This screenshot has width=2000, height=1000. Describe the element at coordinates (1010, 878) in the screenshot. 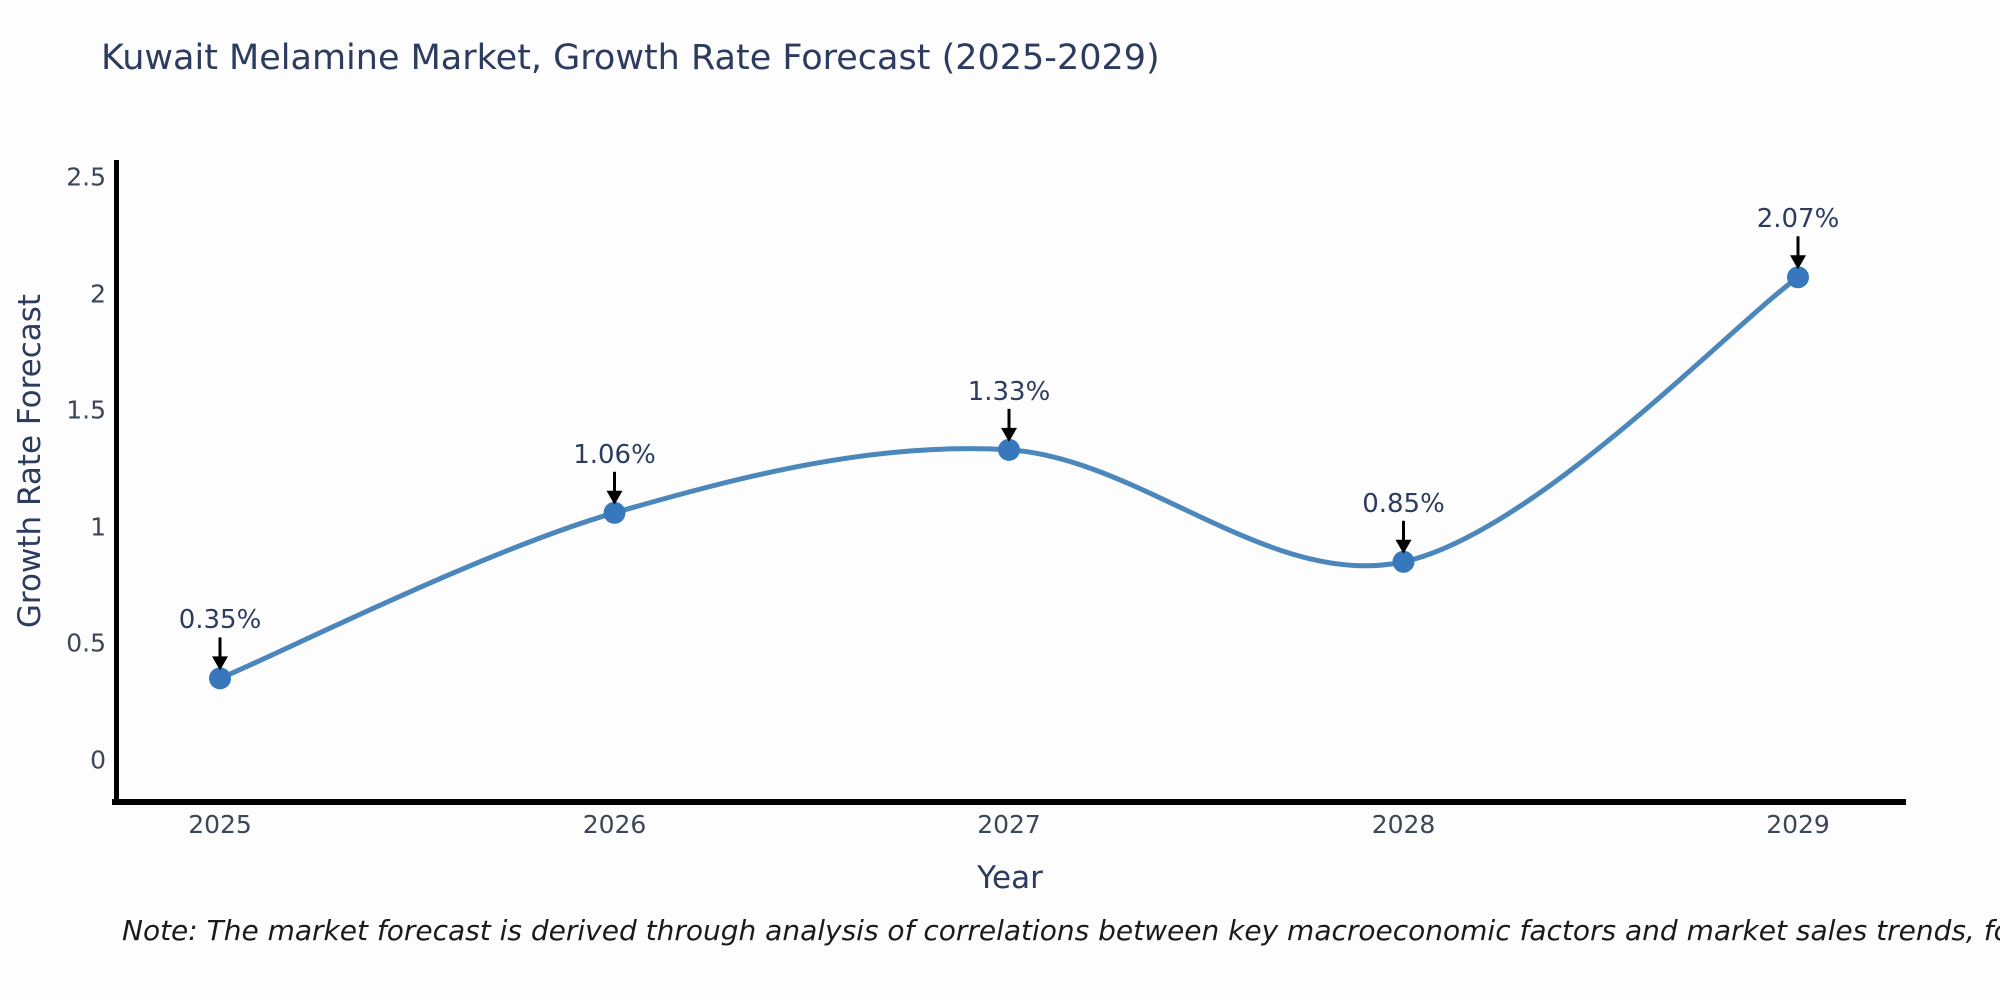

I see `x-axis-title: Year` at that location.